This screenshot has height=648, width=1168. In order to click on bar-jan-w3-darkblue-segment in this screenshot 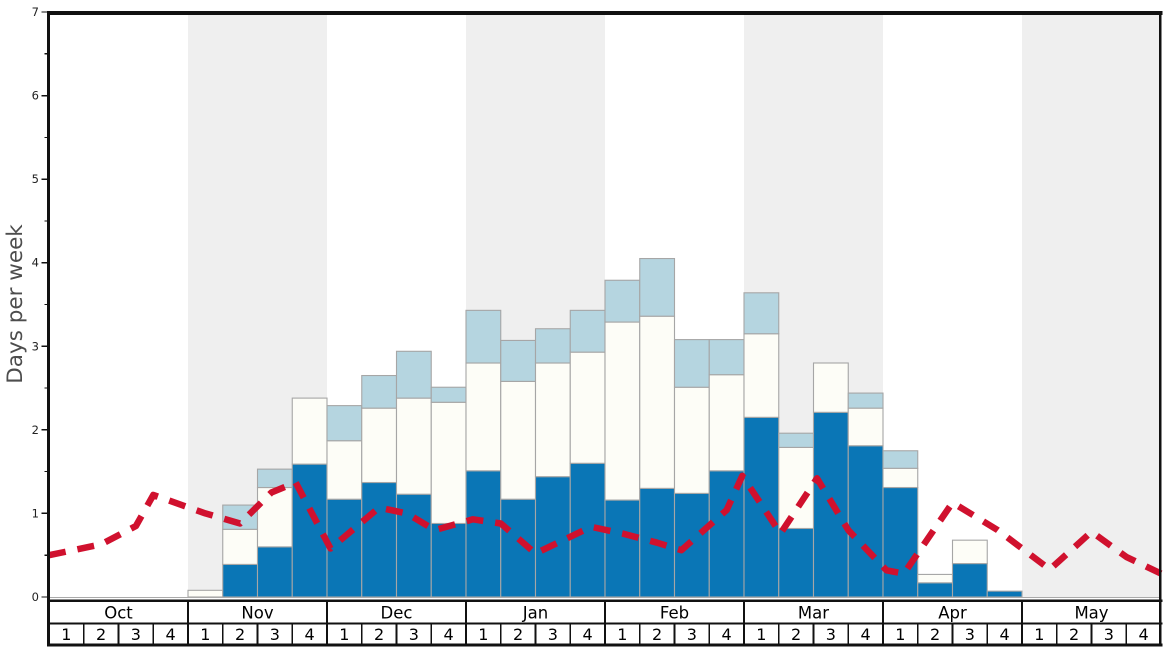, I will do `click(552, 537)`.